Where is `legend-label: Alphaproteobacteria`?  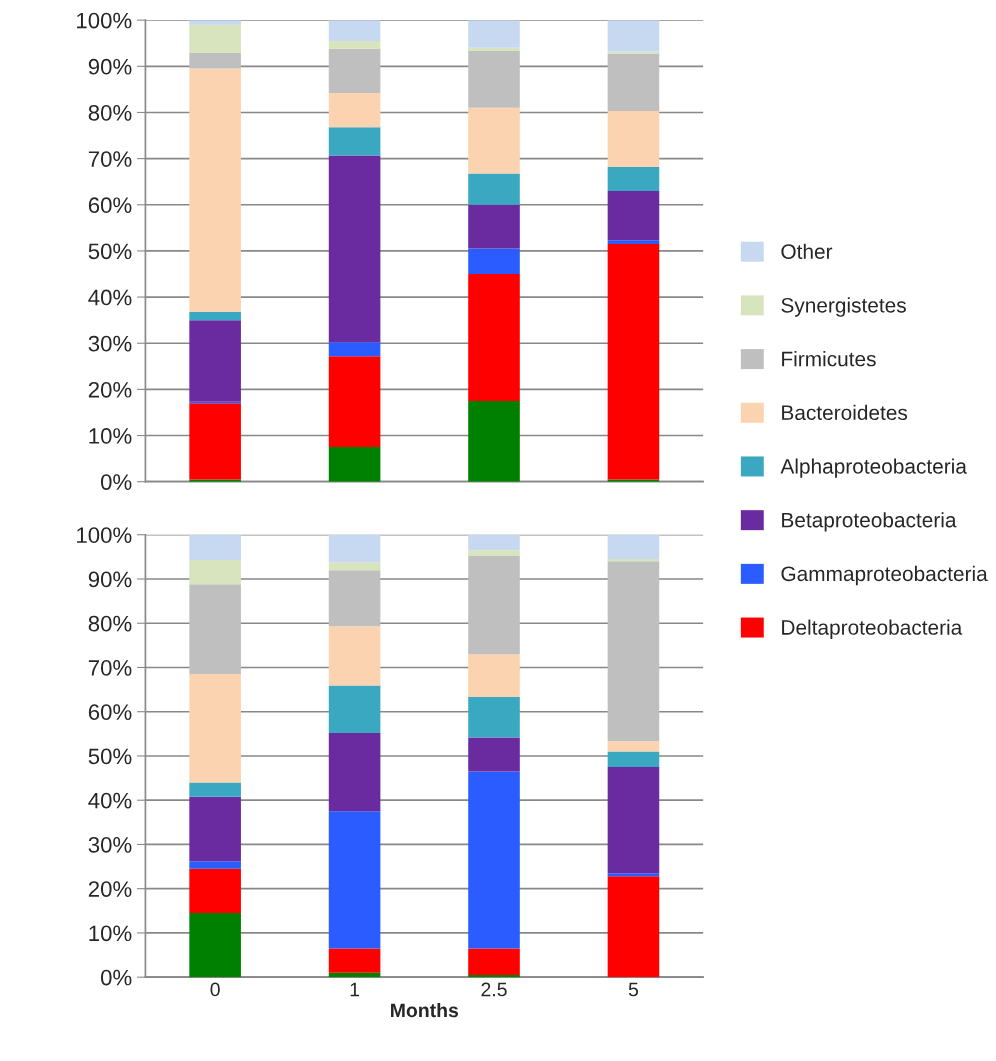
legend-label: Alphaproteobacteria is located at coordinates (873, 468).